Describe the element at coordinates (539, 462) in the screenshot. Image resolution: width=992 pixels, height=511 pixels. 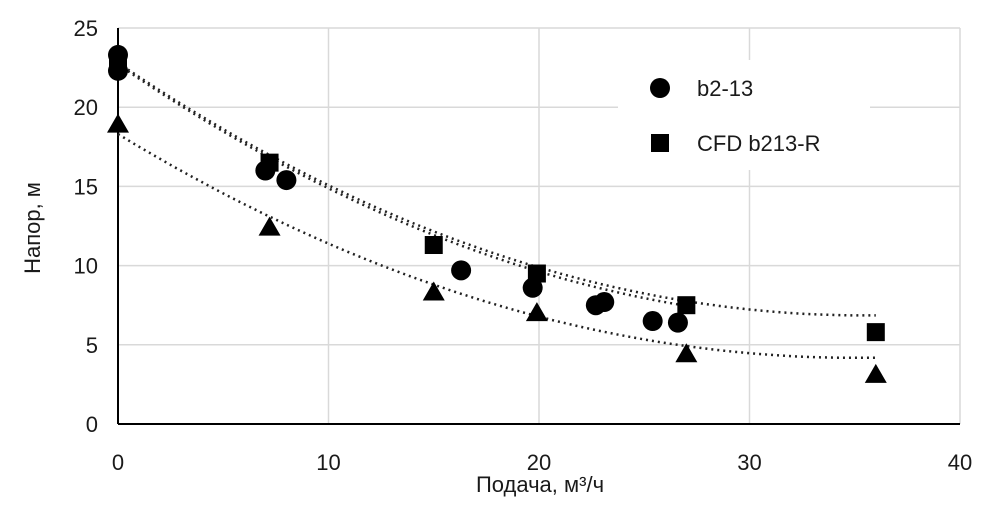
I see `x-tick-label: 20` at that location.